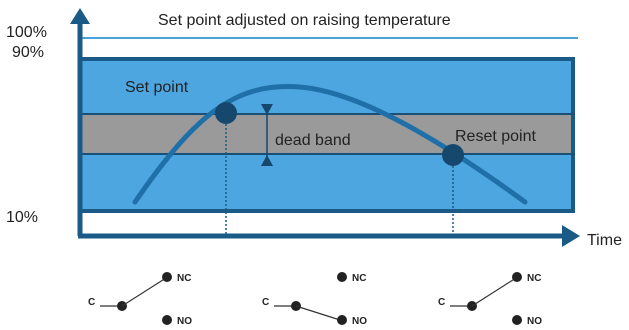  Describe the element at coordinates (184, 321) in the screenshot. I see `switch-1-no-label: NO` at that location.